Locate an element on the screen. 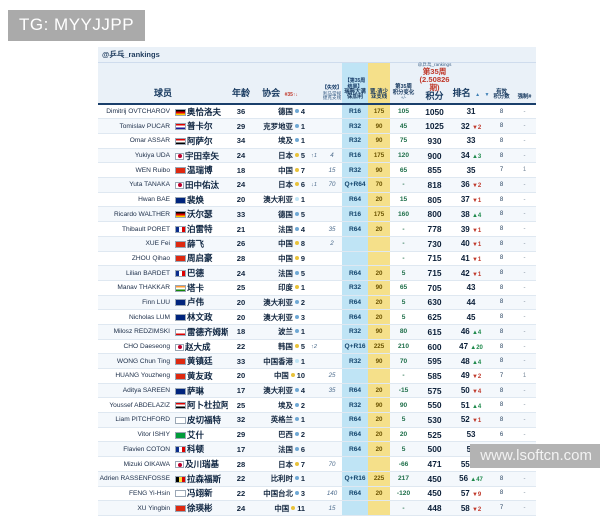 The image size is (600, 516). week-points is located at coordinates (379, 508).